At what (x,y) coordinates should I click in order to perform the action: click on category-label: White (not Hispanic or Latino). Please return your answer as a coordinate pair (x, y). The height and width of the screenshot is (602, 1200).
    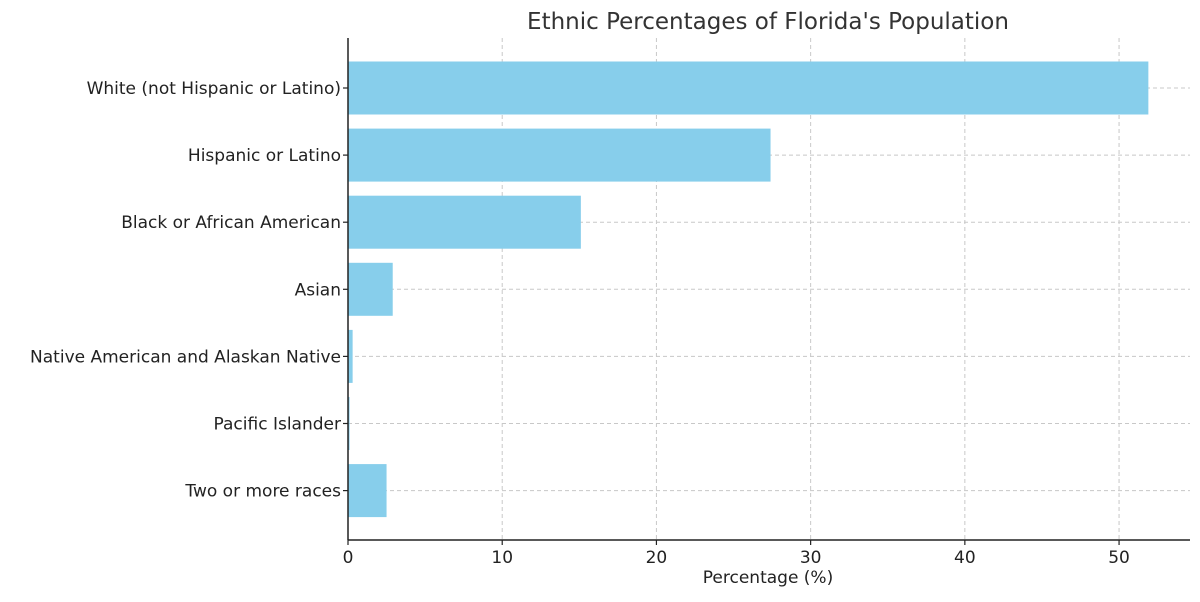
    Looking at the image, I should click on (214, 89).